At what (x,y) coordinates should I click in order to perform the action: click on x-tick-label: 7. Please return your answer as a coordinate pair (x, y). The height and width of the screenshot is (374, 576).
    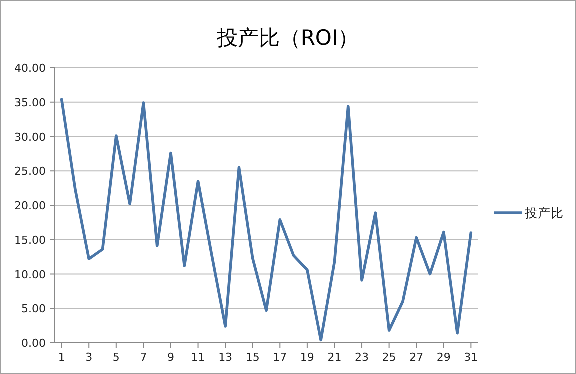
    Looking at the image, I should click on (144, 357).